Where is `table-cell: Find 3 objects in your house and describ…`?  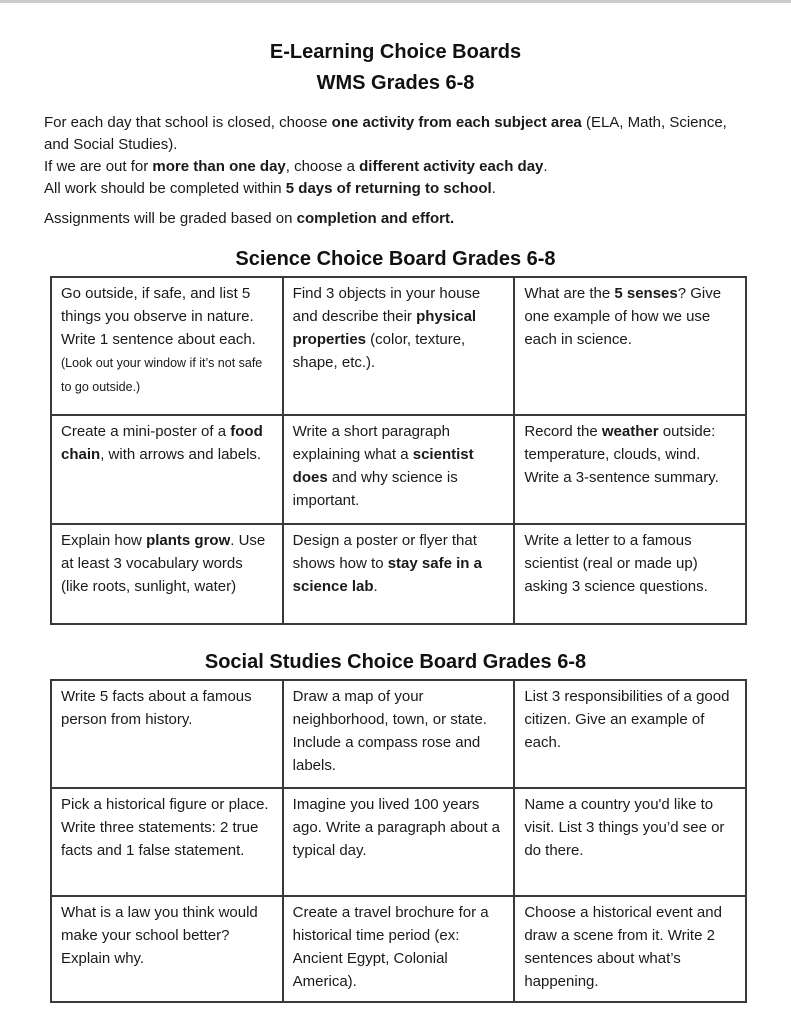 table-cell: Find 3 objects in your house and describ… is located at coordinates (398, 346).